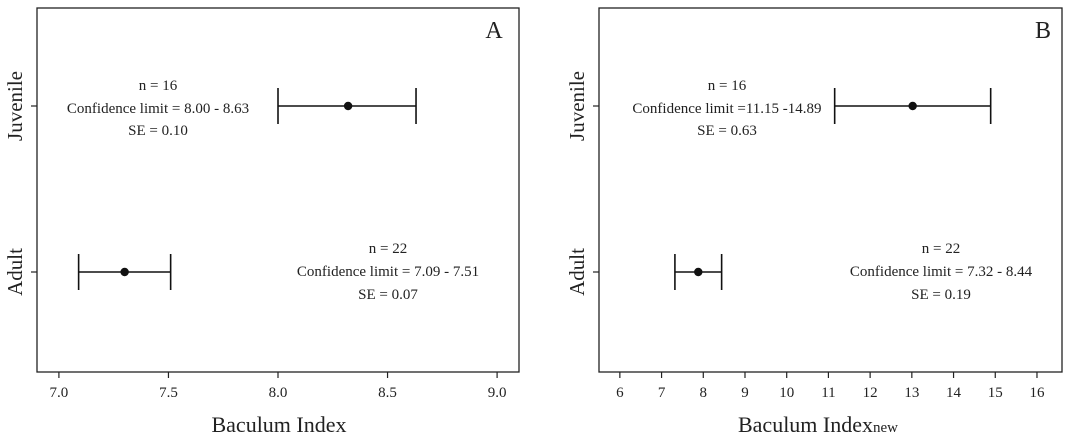 The width and height of the screenshot is (1070, 441). Describe the element at coordinates (726, 109) in the screenshot. I see `annotation-juvenile-confidence: Confidence limit =11.15 -14.89` at that location.